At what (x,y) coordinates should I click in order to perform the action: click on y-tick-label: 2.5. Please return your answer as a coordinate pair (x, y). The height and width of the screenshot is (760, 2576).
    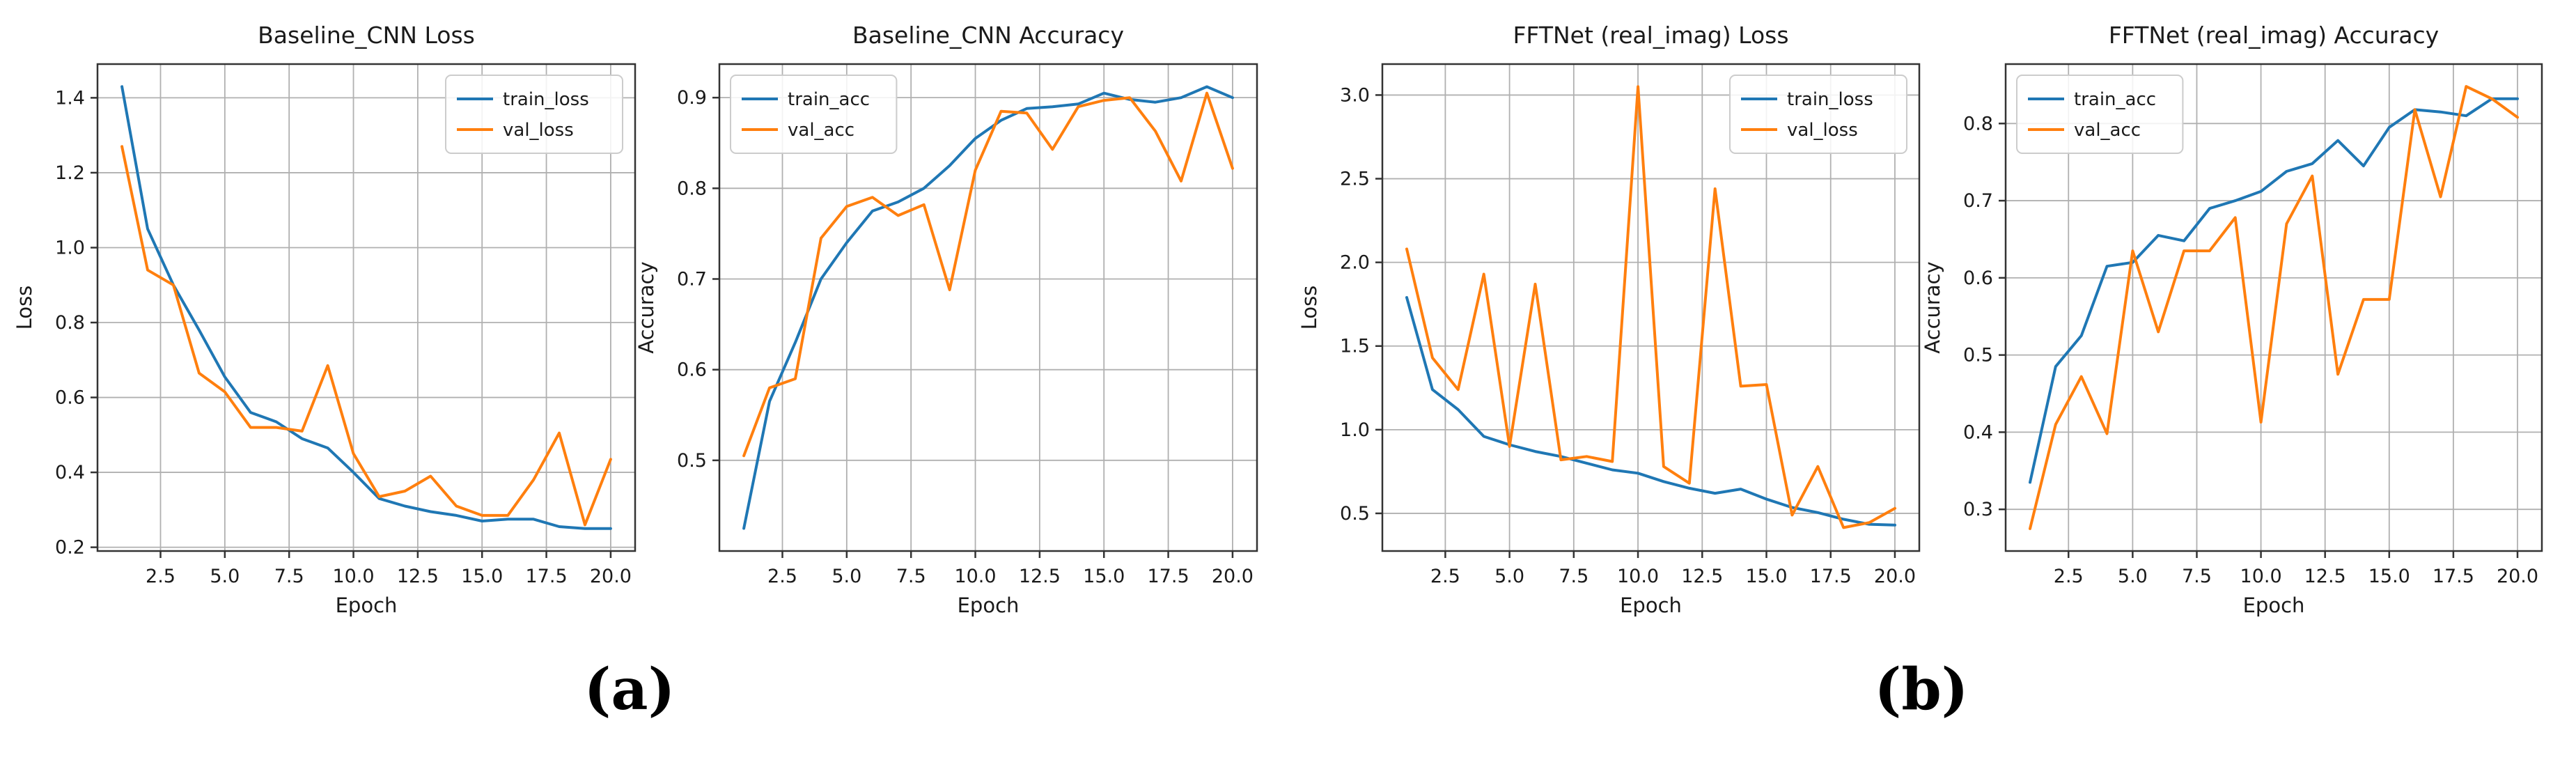
    Looking at the image, I should click on (1355, 180).